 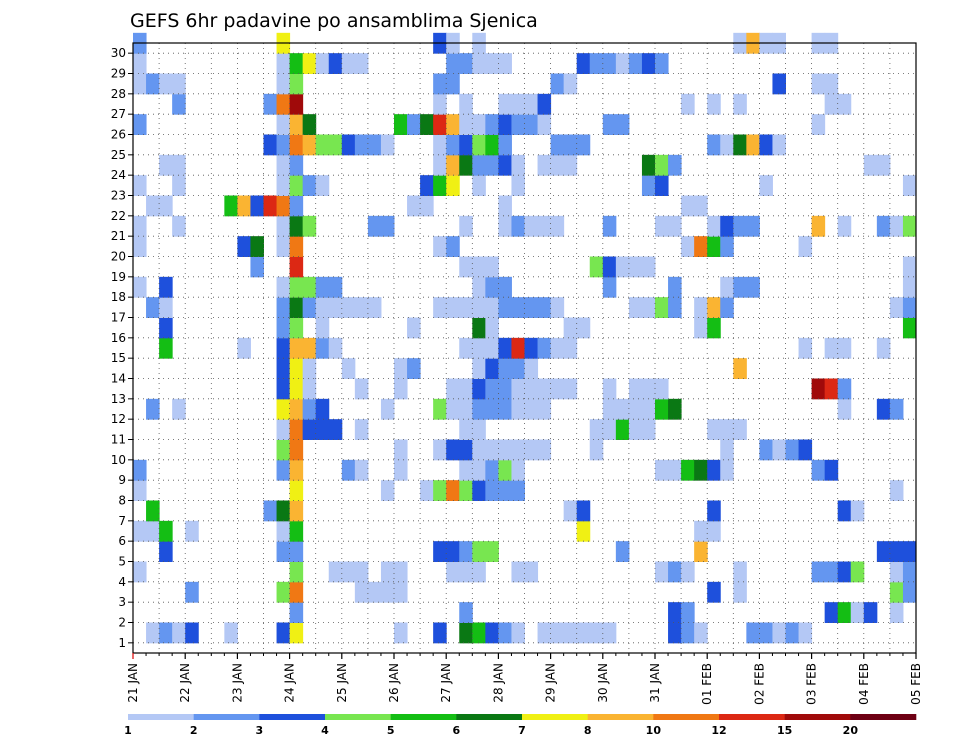 I want to click on colorbar-label: 8, so click(x=588, y=730).